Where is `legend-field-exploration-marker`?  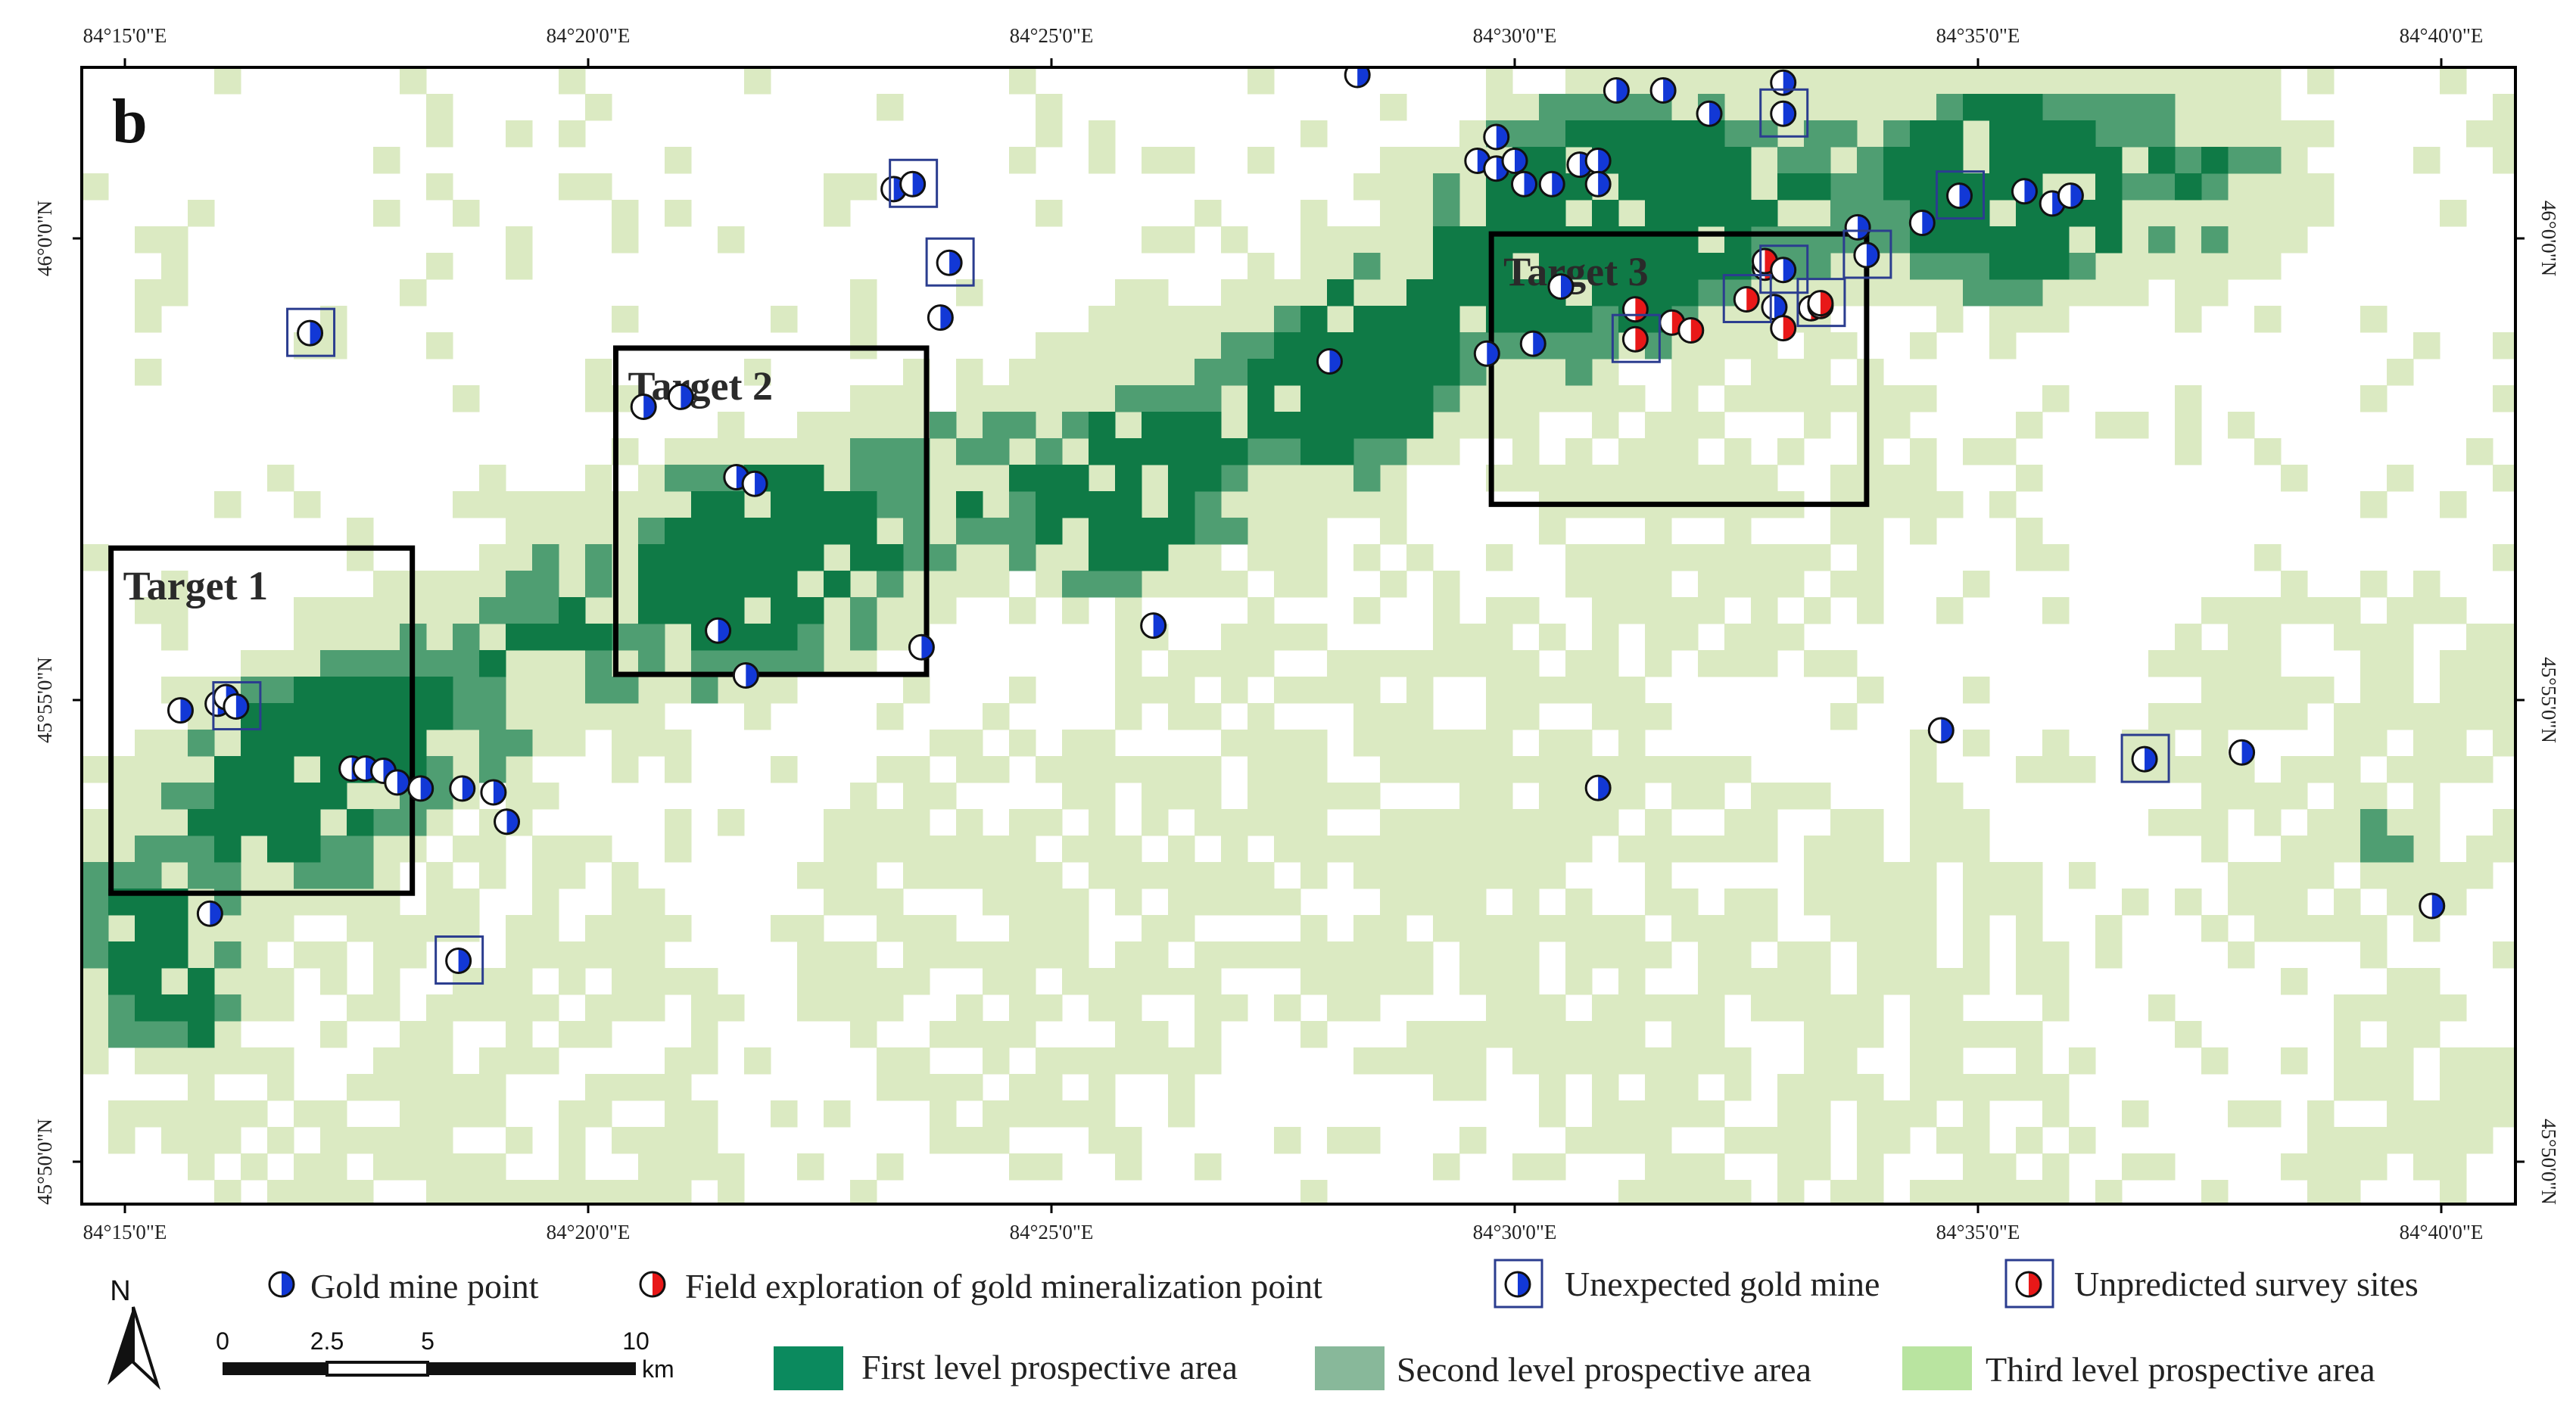
legend-field-exploration-marker is located at coordinates (652, 1285).